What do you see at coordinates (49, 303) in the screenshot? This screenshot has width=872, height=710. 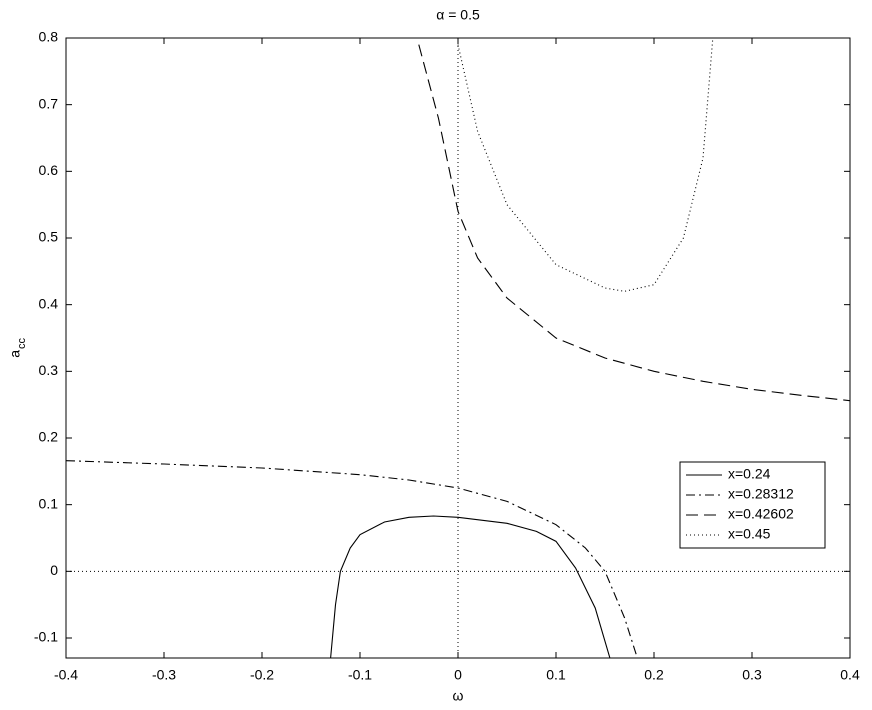 I see `y-tick-label: 0.4` at bounding box center [49, 303].